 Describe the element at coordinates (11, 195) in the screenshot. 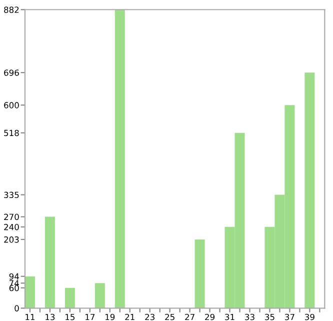

I see `y-tick-label: 335` at that location.